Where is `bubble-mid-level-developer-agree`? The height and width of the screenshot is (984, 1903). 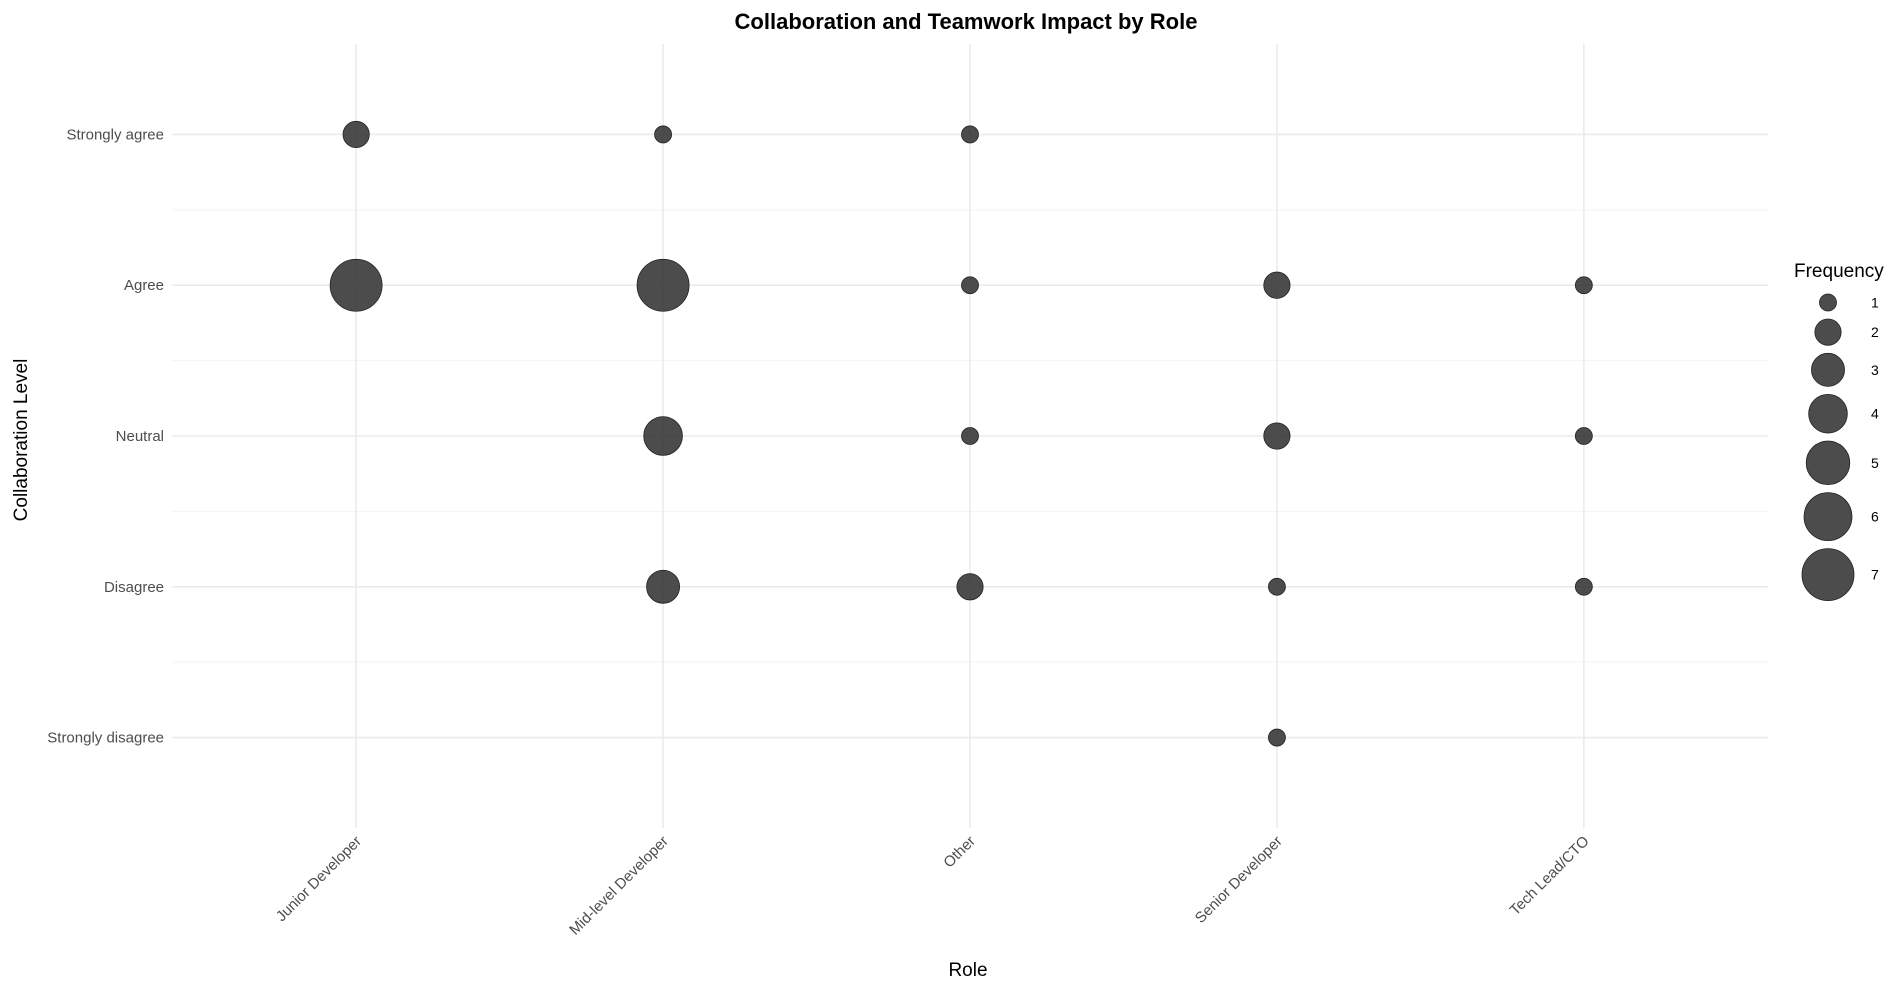
bubble-mid-level-developer-agree is located at coordinates (663, 285).